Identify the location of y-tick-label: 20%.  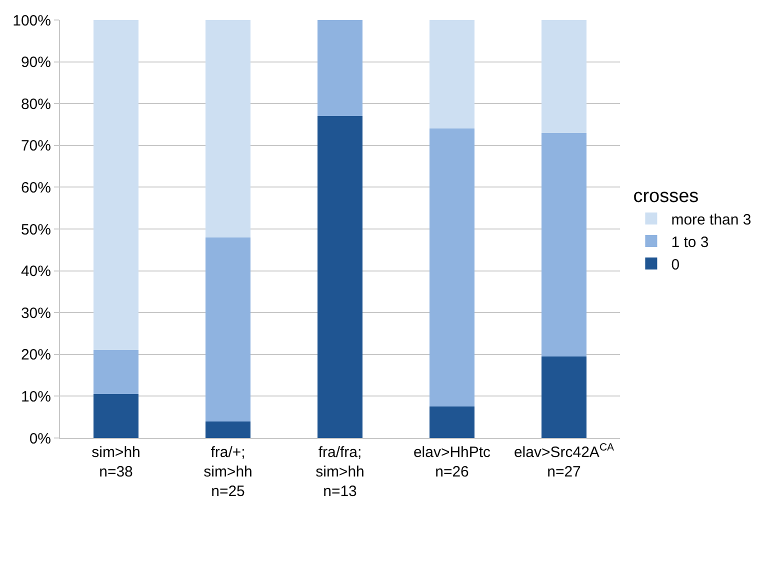
(35, 355).